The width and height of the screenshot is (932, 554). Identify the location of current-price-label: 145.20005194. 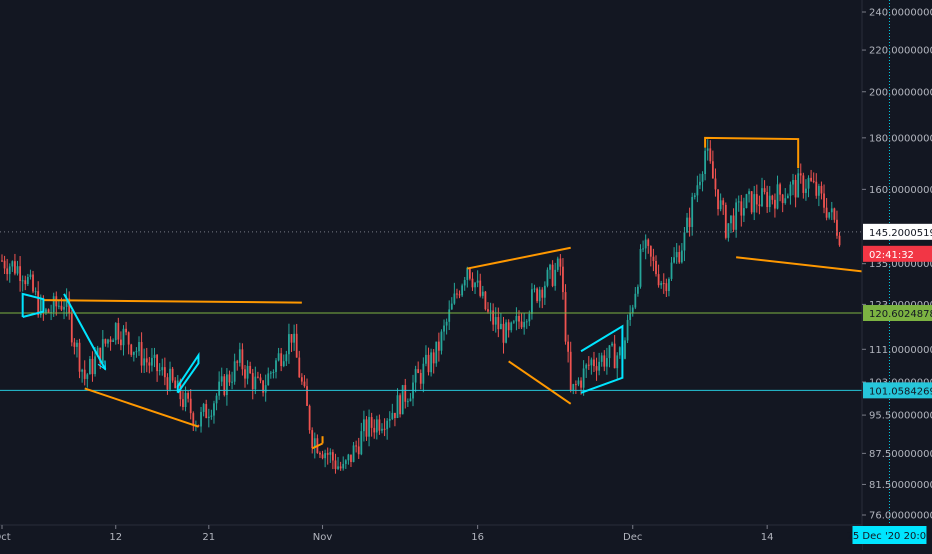
(897, 231).